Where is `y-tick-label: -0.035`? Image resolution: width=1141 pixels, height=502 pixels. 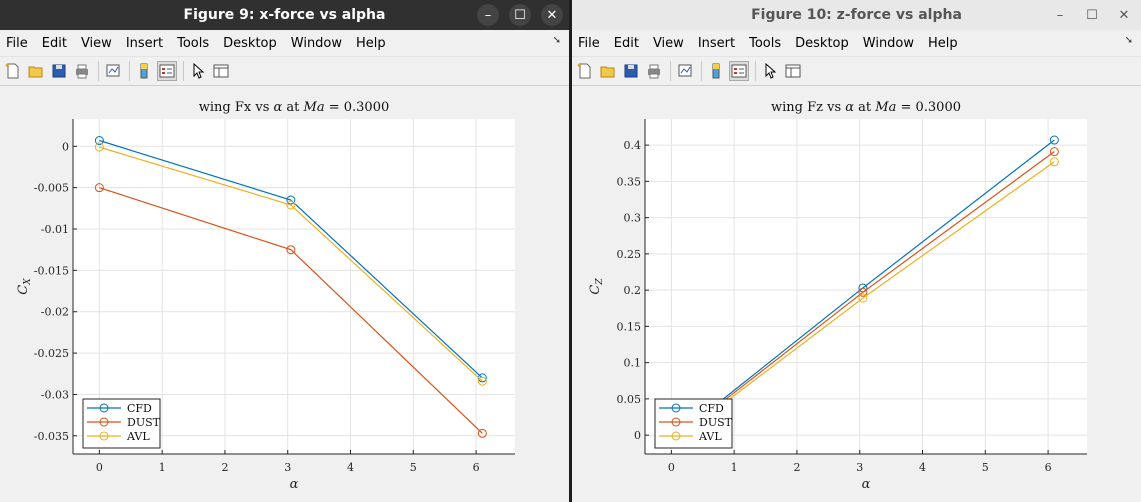
y-tick-label: -0.035 is located at coordinates (51, 436).